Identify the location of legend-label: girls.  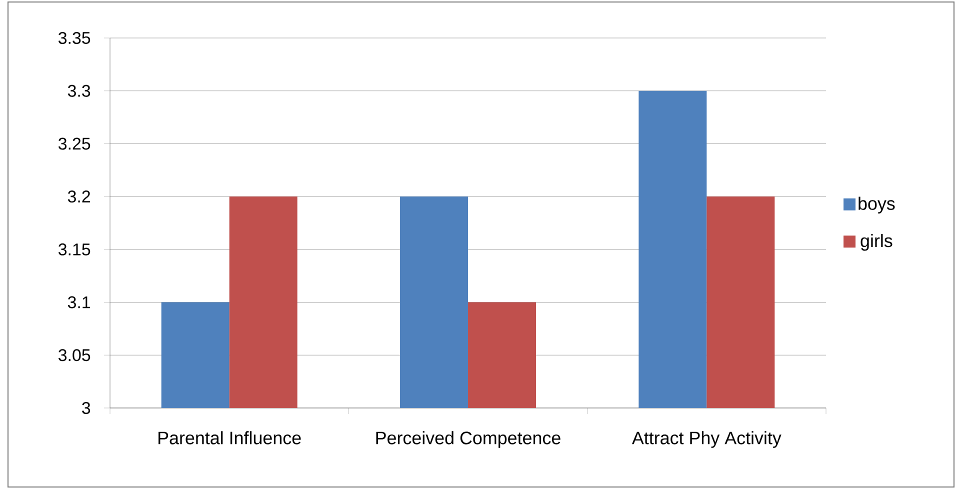
(876, 242).